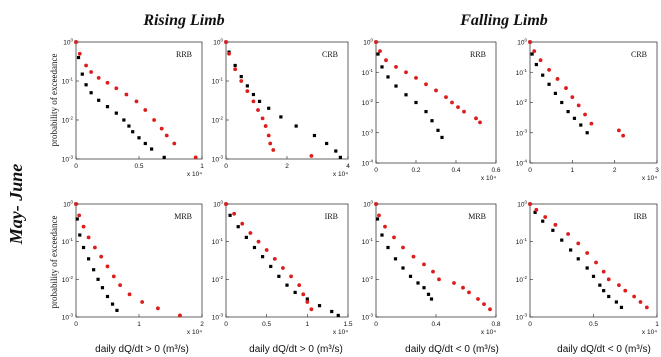  What do you see at coordinates (495, 324) in the screenshot?
I see `x-tick-label: 0.8` at bounding box center [495, 324].